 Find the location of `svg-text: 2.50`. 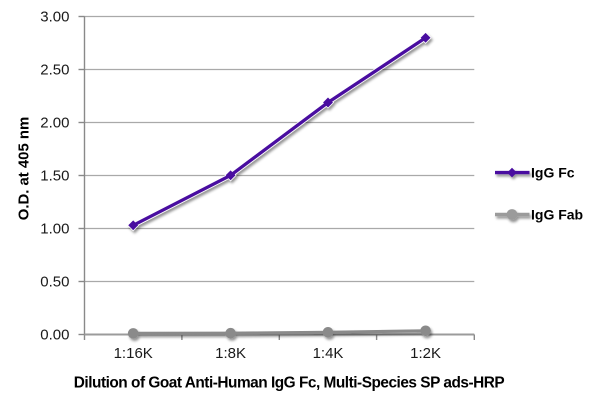

svg-text: 2.50 is located at coordinates (54, 70).